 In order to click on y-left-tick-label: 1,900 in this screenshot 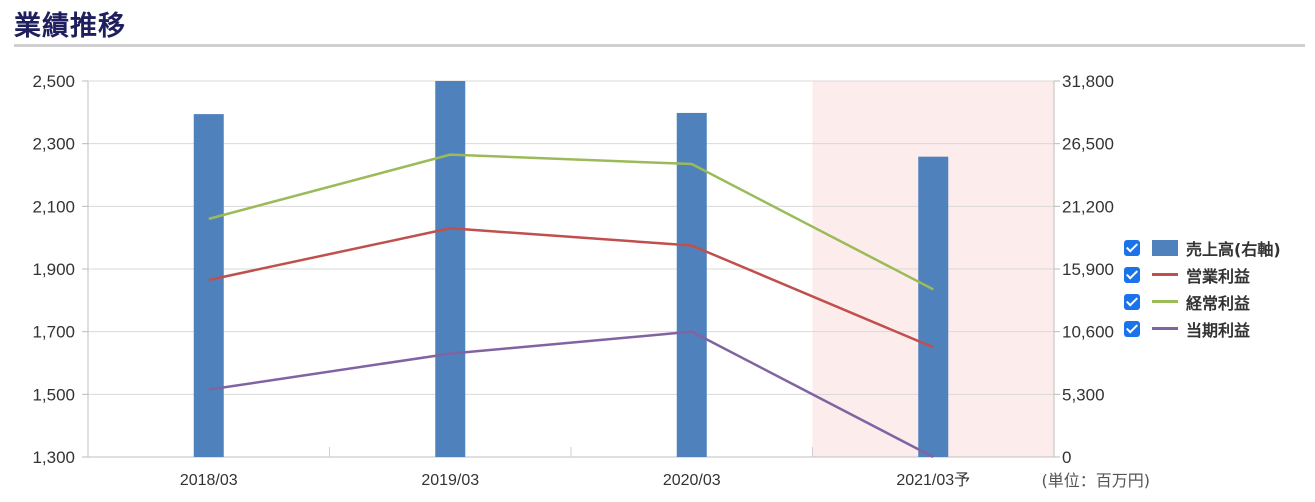, I will do `click(53, 269)`.